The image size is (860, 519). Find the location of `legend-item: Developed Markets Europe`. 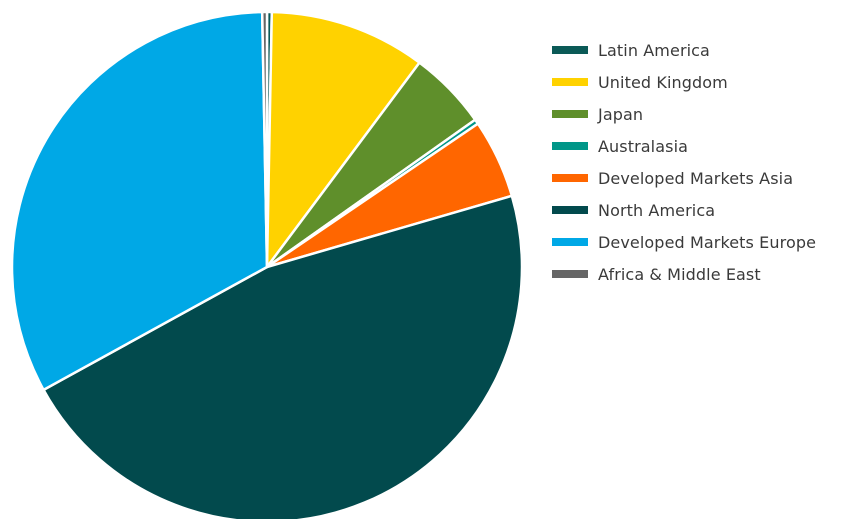

legend-item: Developed Markets Europe is located at coordinates (684, 242).